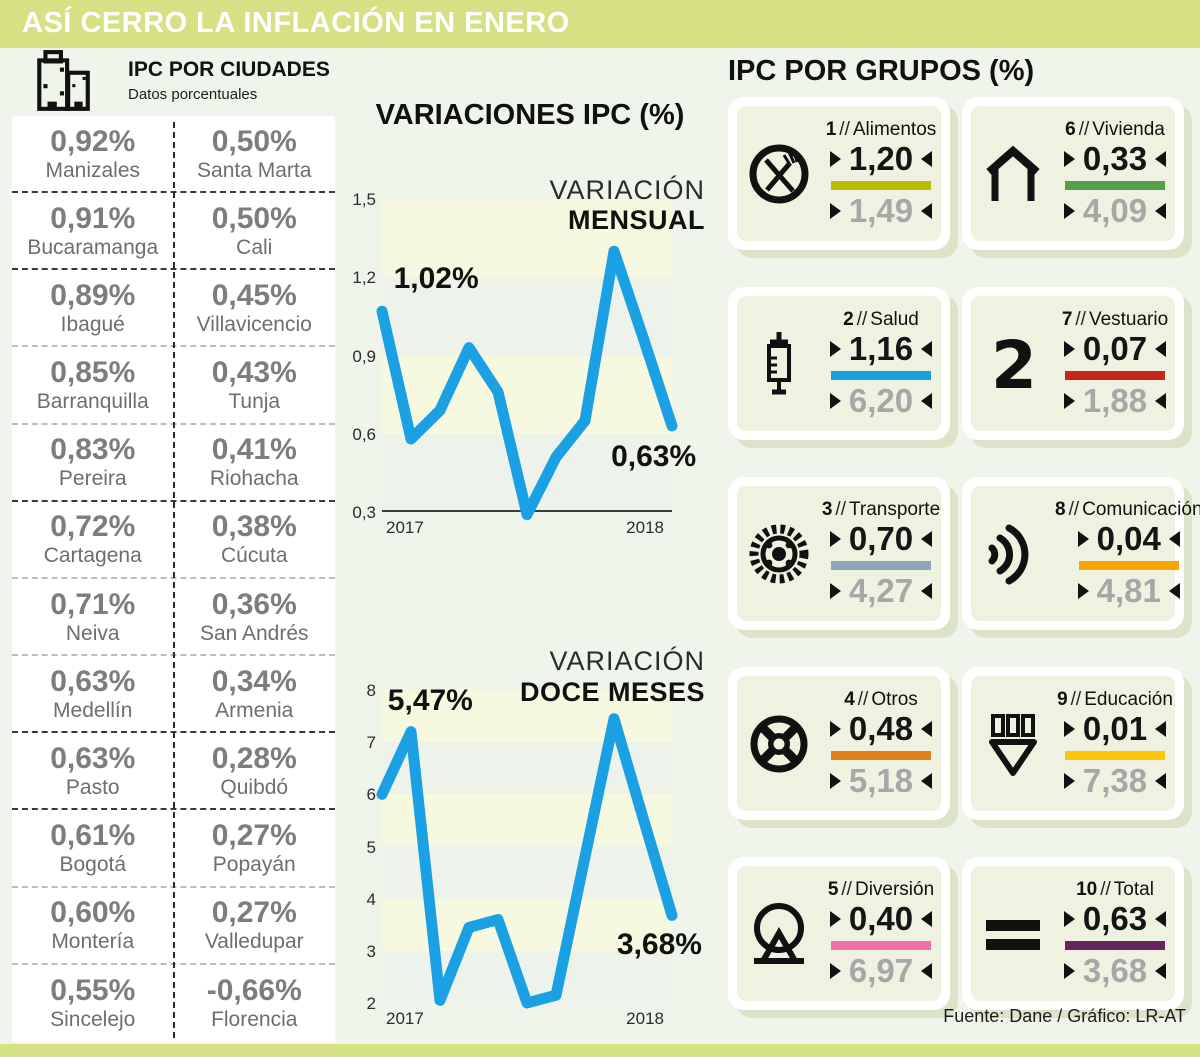 This screenshot has width=1200, height=1057. What do you see at coordinates (881, 211) in the screenshot?
I see `twelve-month-value-row: 1,49` at bounding box center [881, 211].